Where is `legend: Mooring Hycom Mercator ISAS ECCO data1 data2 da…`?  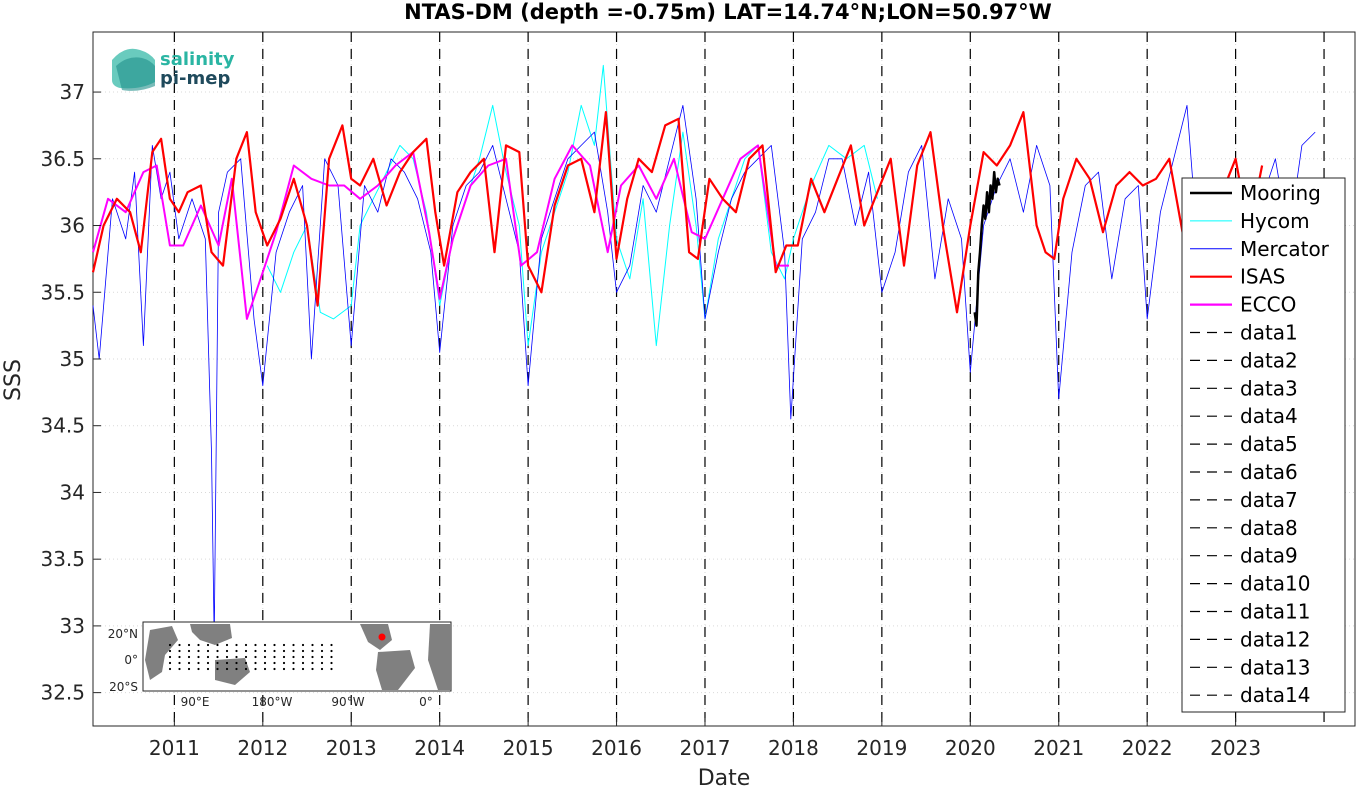 legend: Mooring Hycom Mercator ISAS ECCO data1 data2 da… is located at coordinates (1263, 445).